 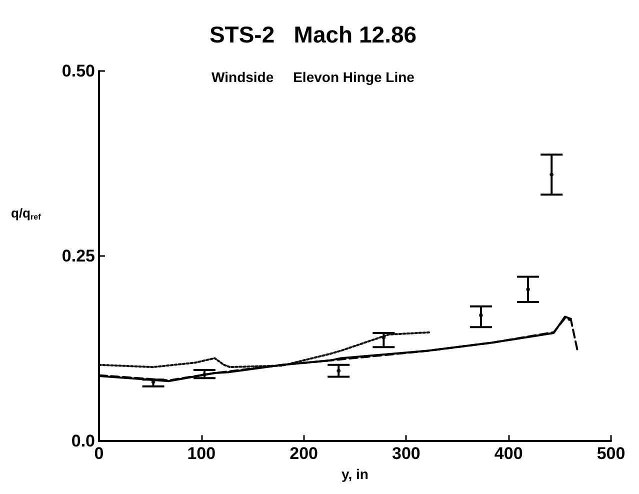 What do you see at coordinates (83, 441) in the screenshot?
I see `y-tick-label: 0.0` at bounding box center [83, 441].